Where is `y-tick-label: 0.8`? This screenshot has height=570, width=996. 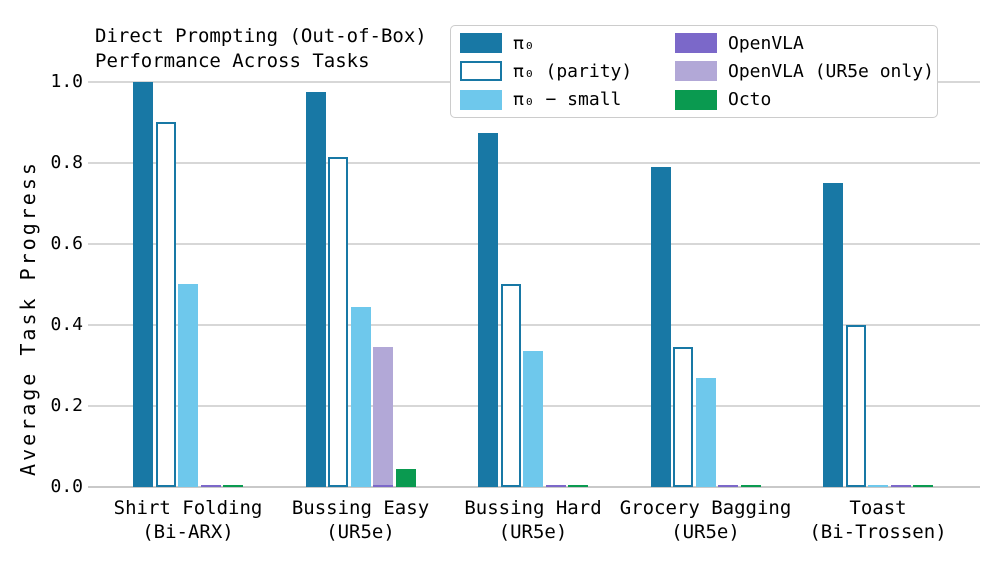 y-tick-label: 0.8 is located at coordinates (66, 162).